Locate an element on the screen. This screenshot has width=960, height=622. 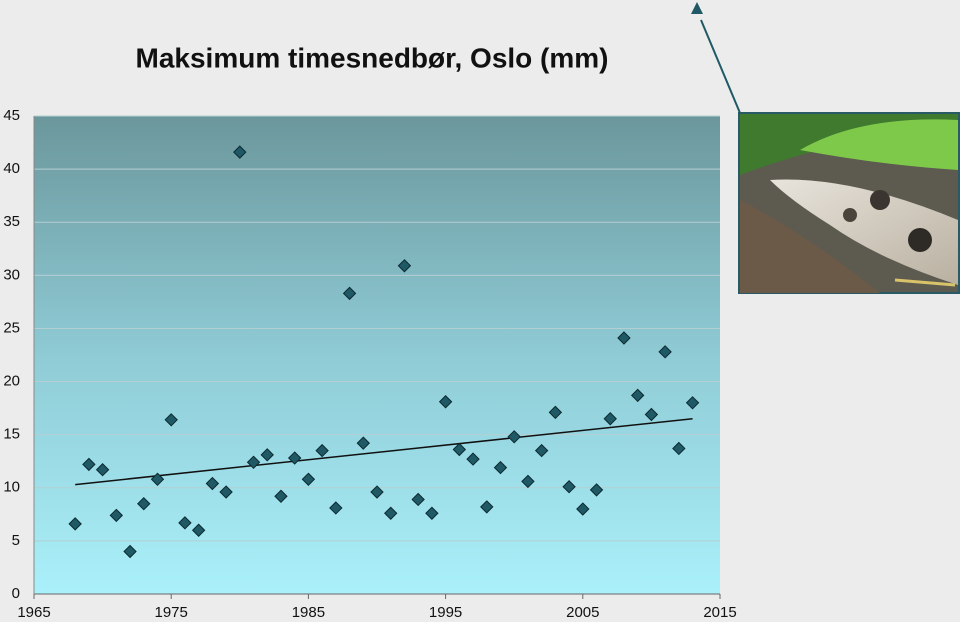
arrow-head is located at coordinates (697, 8).